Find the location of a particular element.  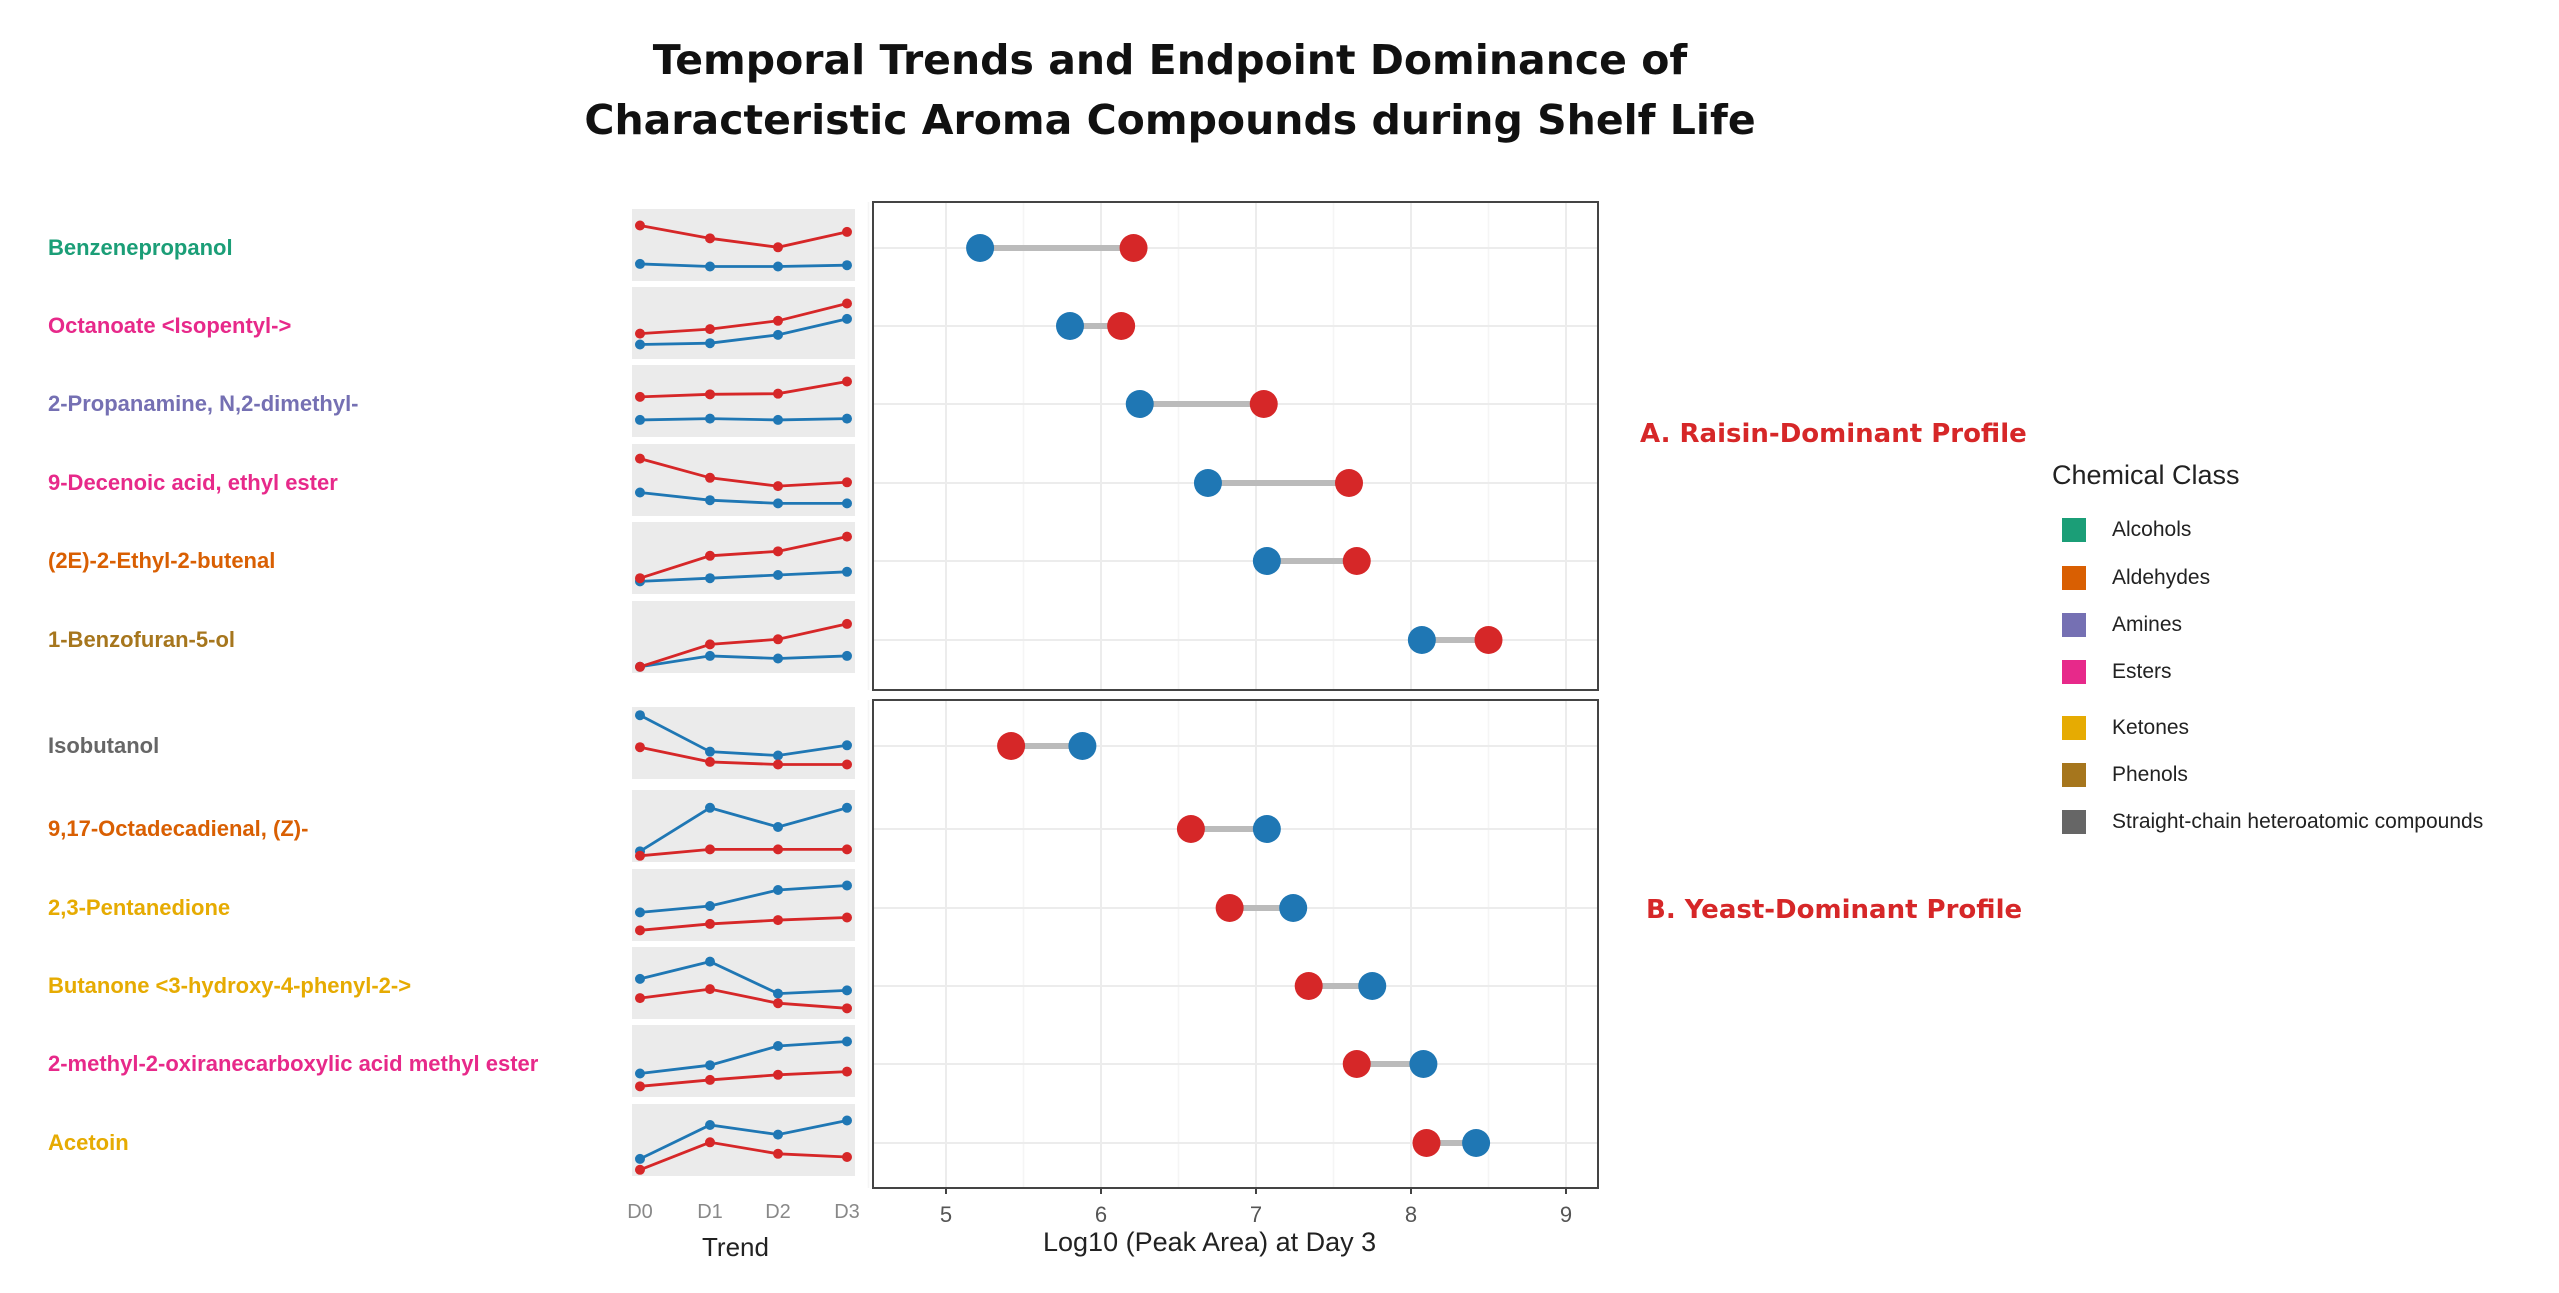

legend-label: Amines is located at coordinates (2147, 624).